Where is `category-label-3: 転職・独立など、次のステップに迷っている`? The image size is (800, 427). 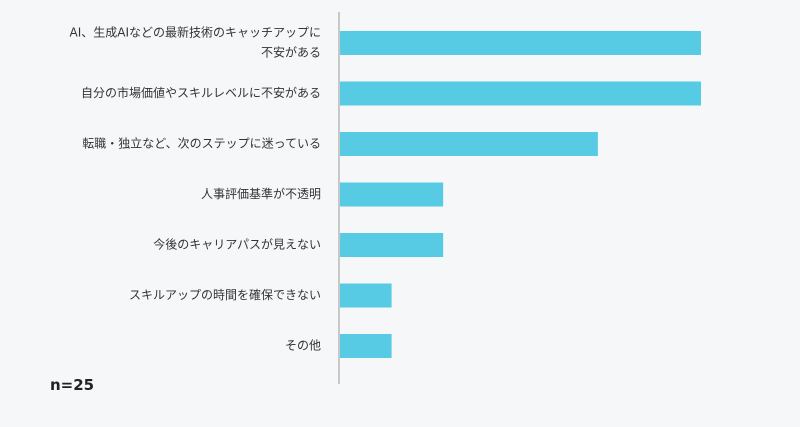
category-label-3: 転職・独立など、次のステップに迷っている is located at coordinates (201, 143).